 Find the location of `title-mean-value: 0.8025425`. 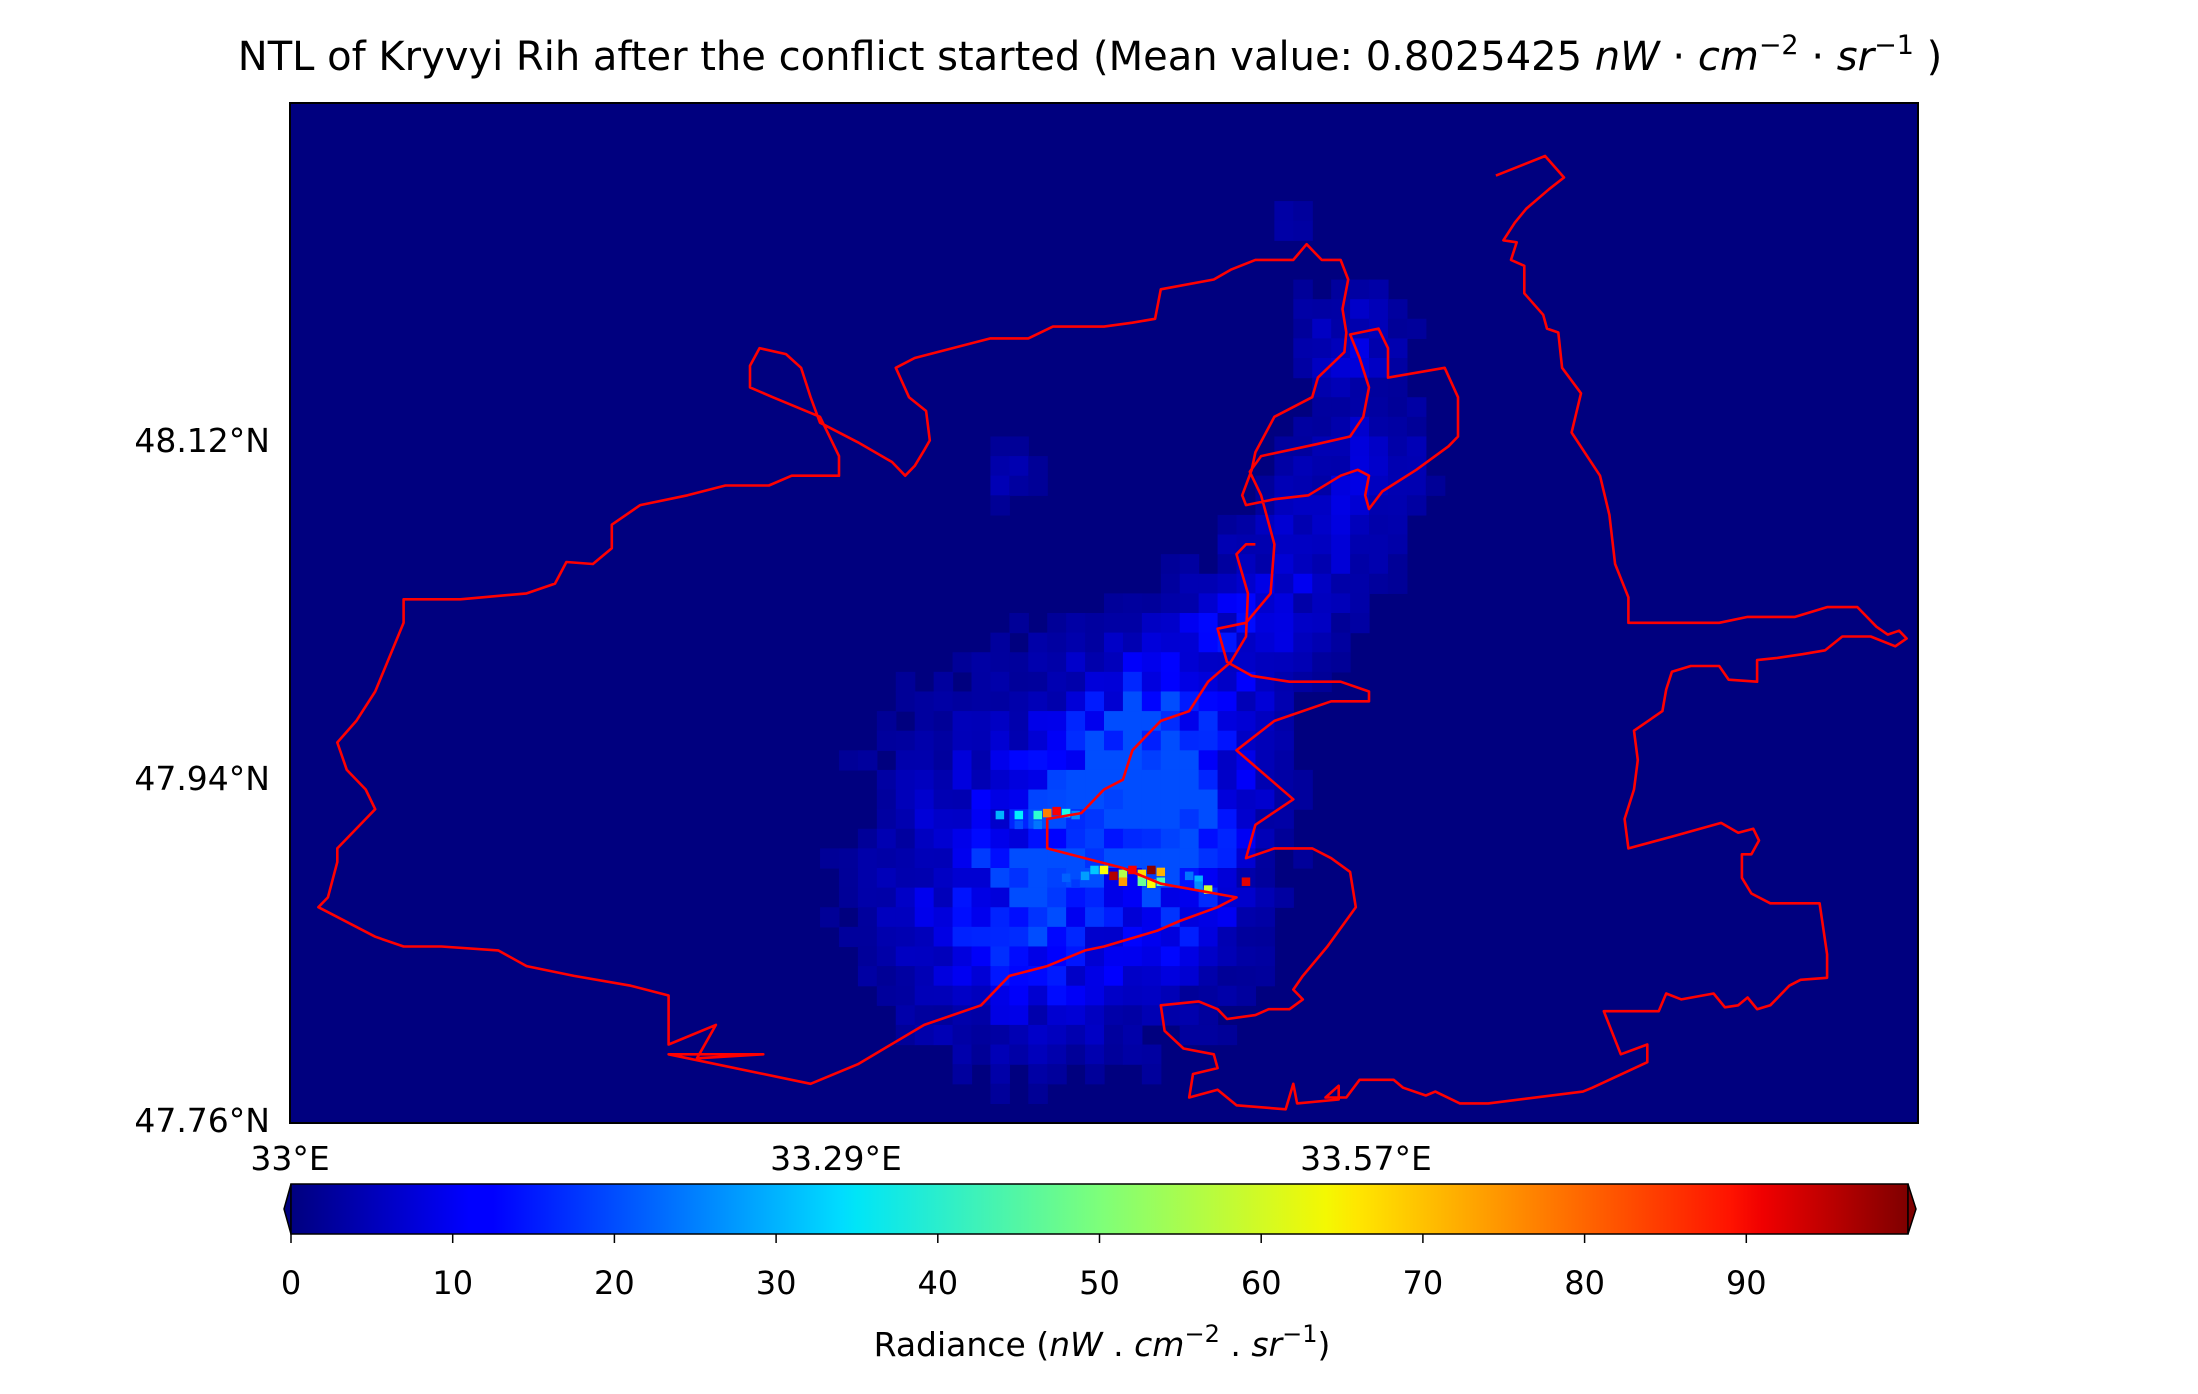

title-mean-value: 0.8025425 is located at coordinates (1474, 57).